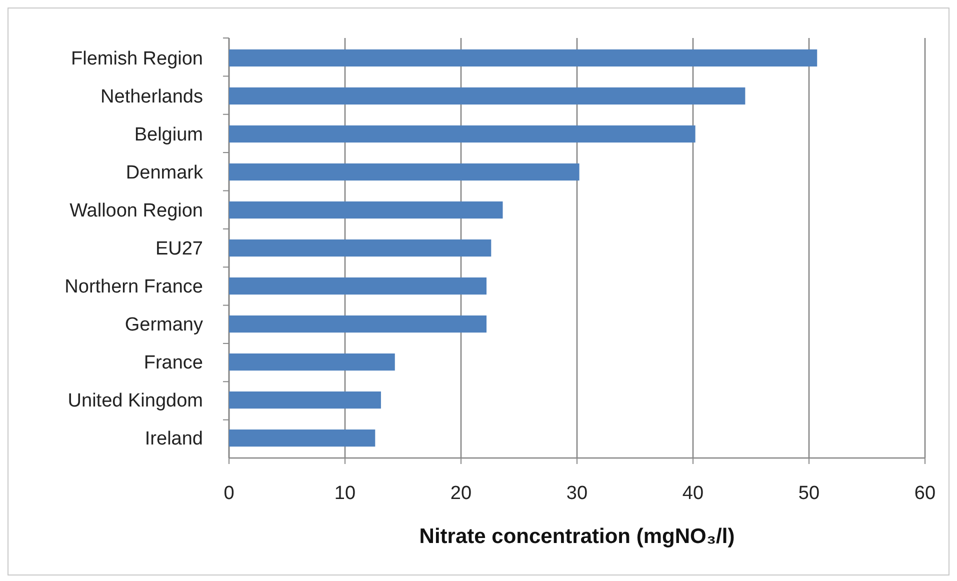  I want to click on y-tick-label: Northern France, so click(133, 287).